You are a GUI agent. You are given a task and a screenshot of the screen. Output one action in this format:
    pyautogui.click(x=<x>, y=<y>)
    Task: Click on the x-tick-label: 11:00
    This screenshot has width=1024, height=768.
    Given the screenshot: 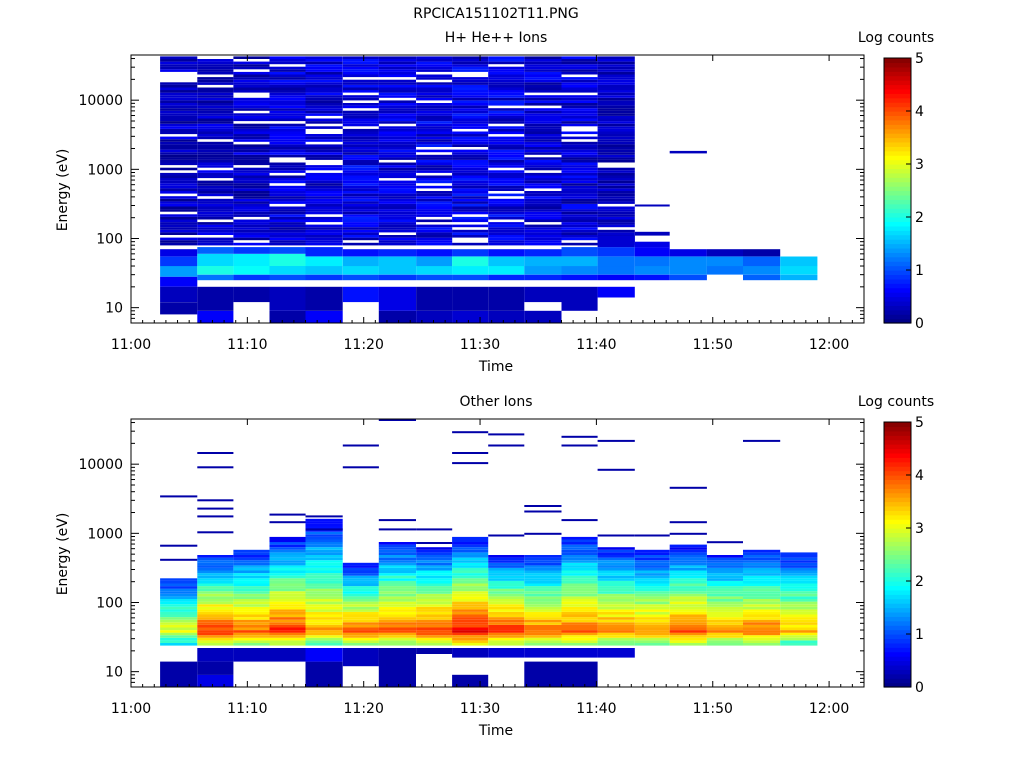 What is the action you would take?
    pyautogui.click(x=131, y=345)
    